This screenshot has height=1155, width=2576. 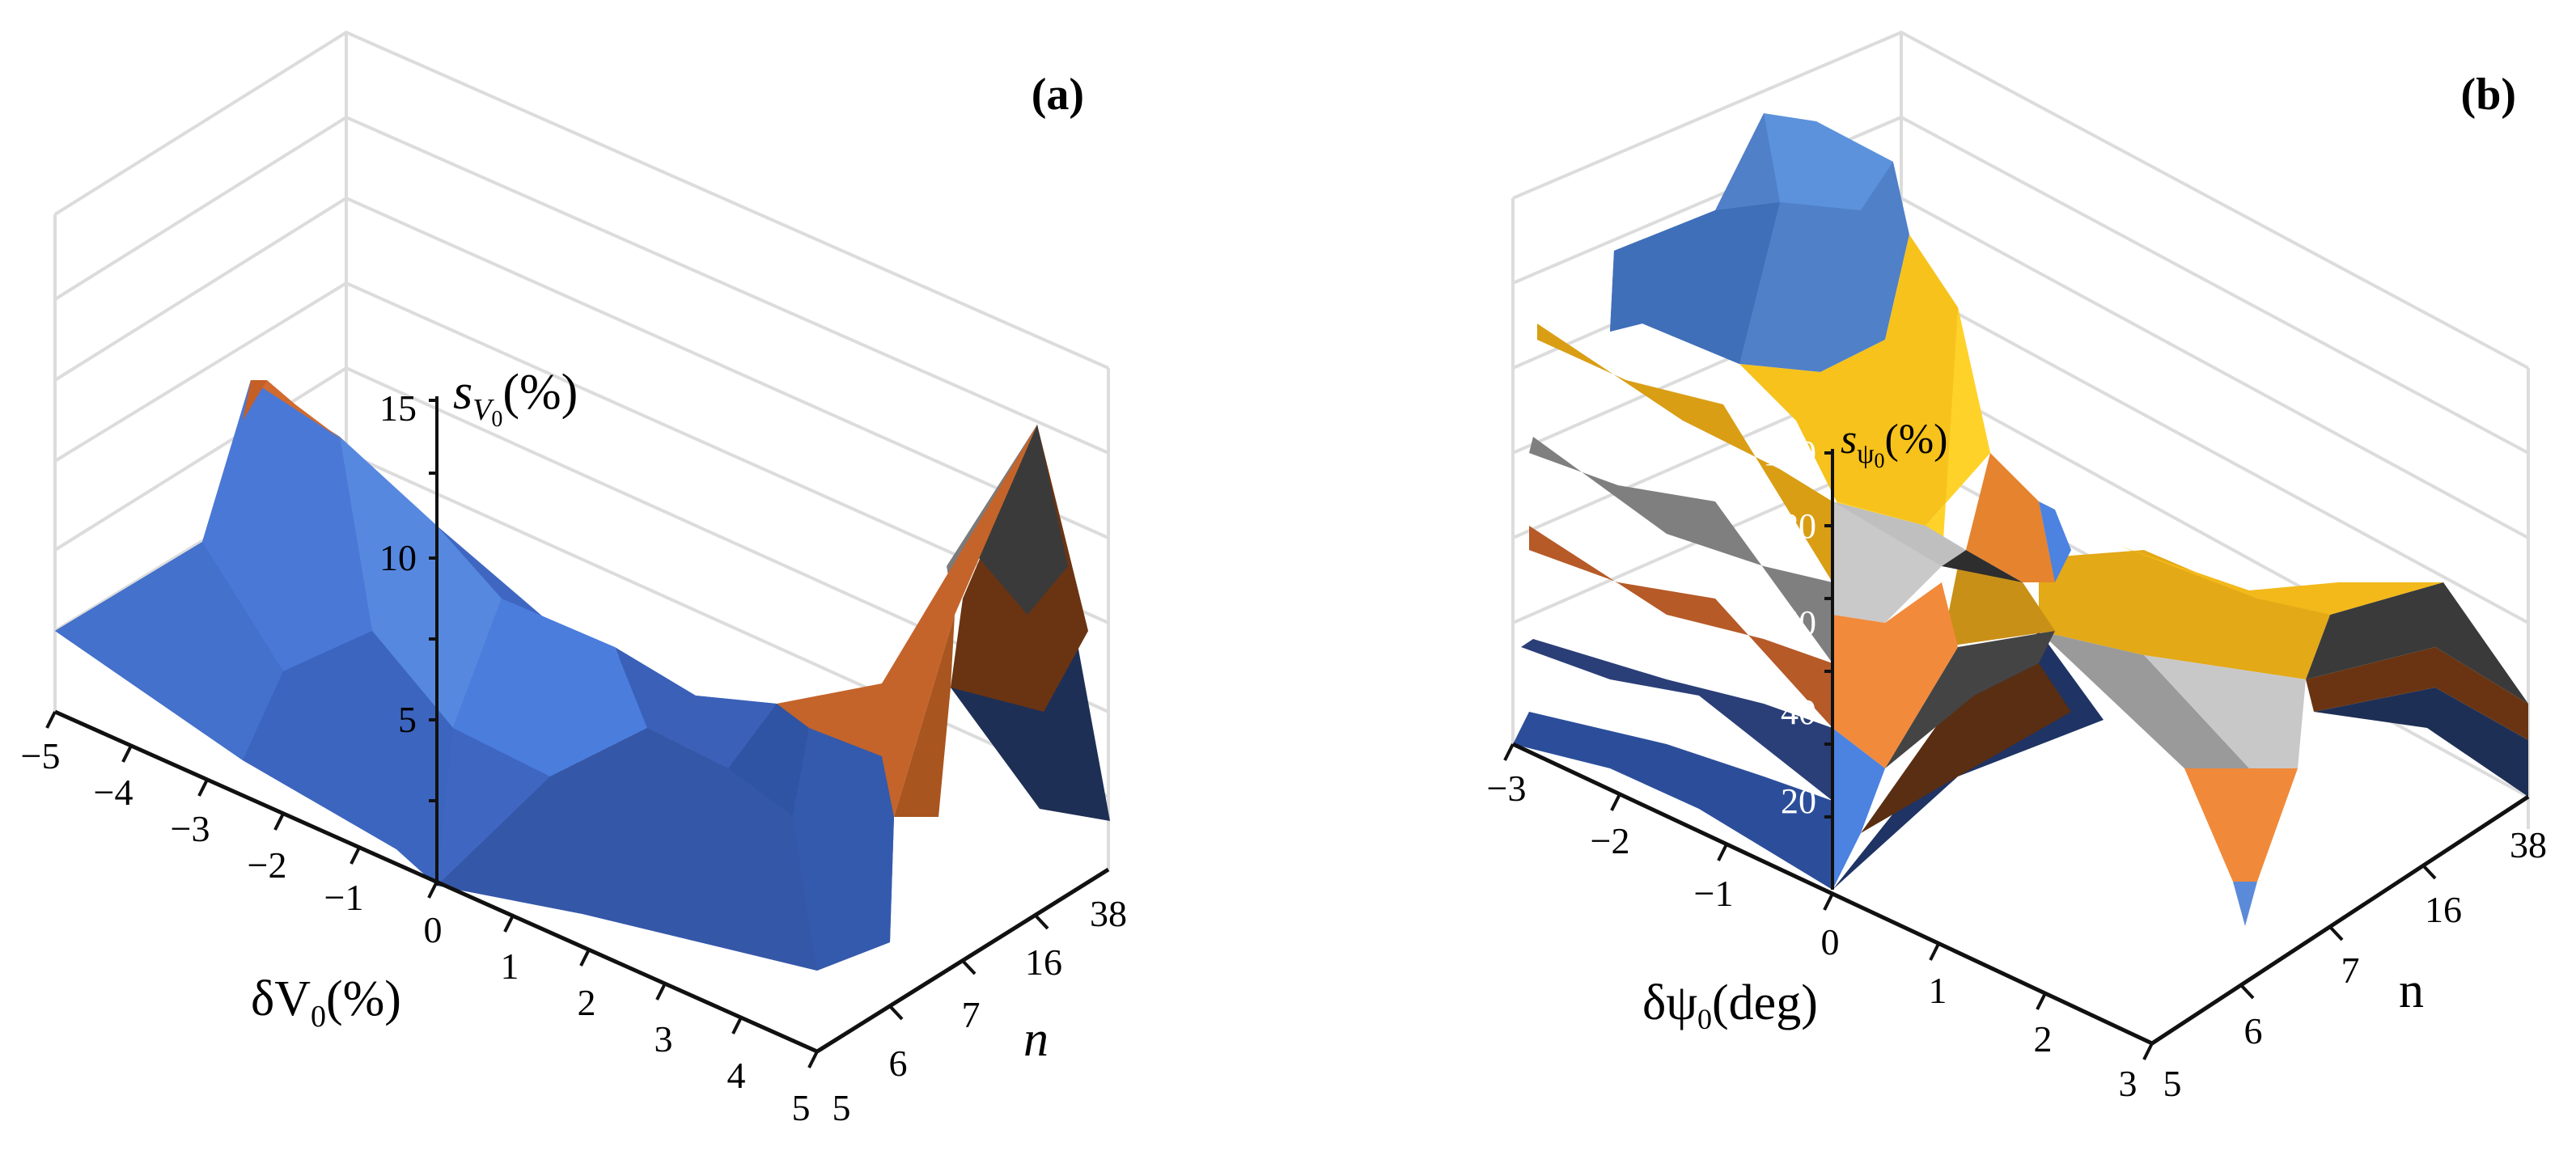 I want to click on panel-b-x-tick: 0, so click(x=1830, y=941).